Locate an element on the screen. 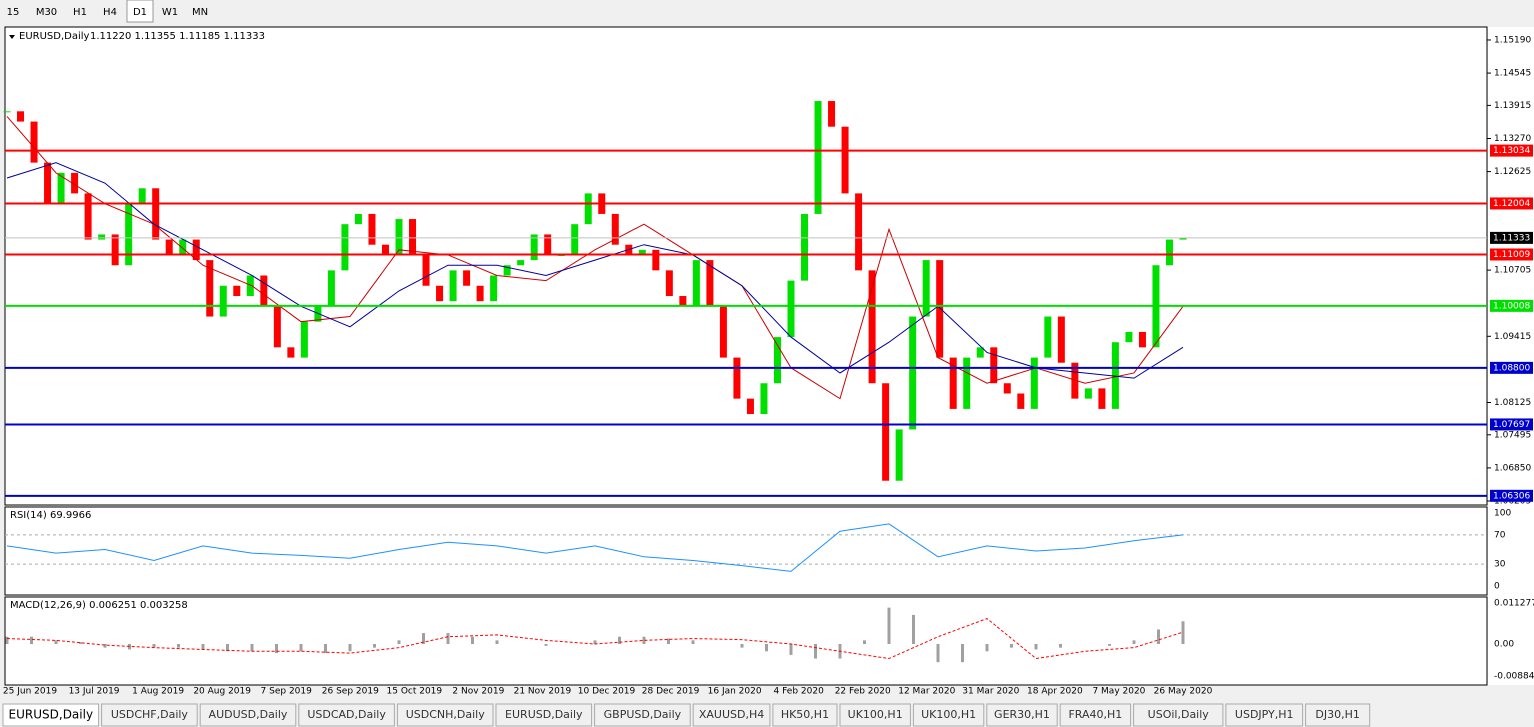  timeframe-label: D1 is located at coordinates (140, 12).